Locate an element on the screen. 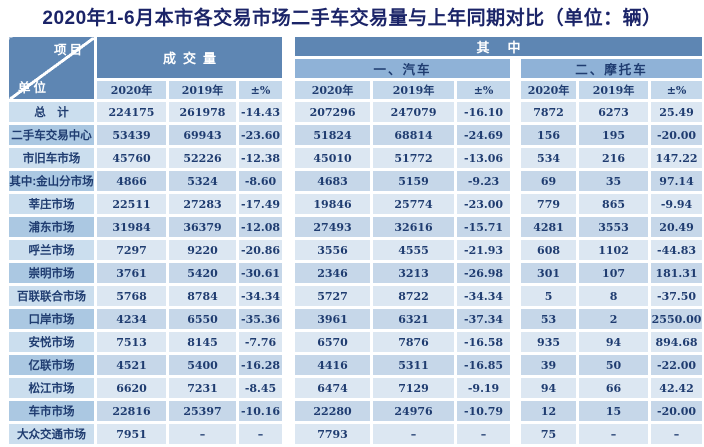  cell-value: 8722 is located at coordinates (414, 296).